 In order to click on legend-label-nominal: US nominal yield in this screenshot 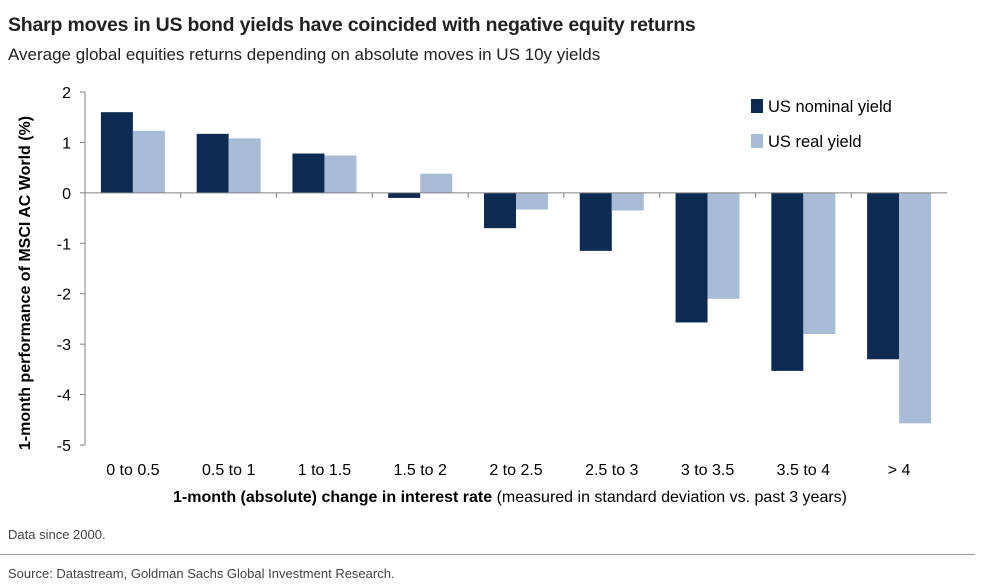, I will do `click(830, 107)`.